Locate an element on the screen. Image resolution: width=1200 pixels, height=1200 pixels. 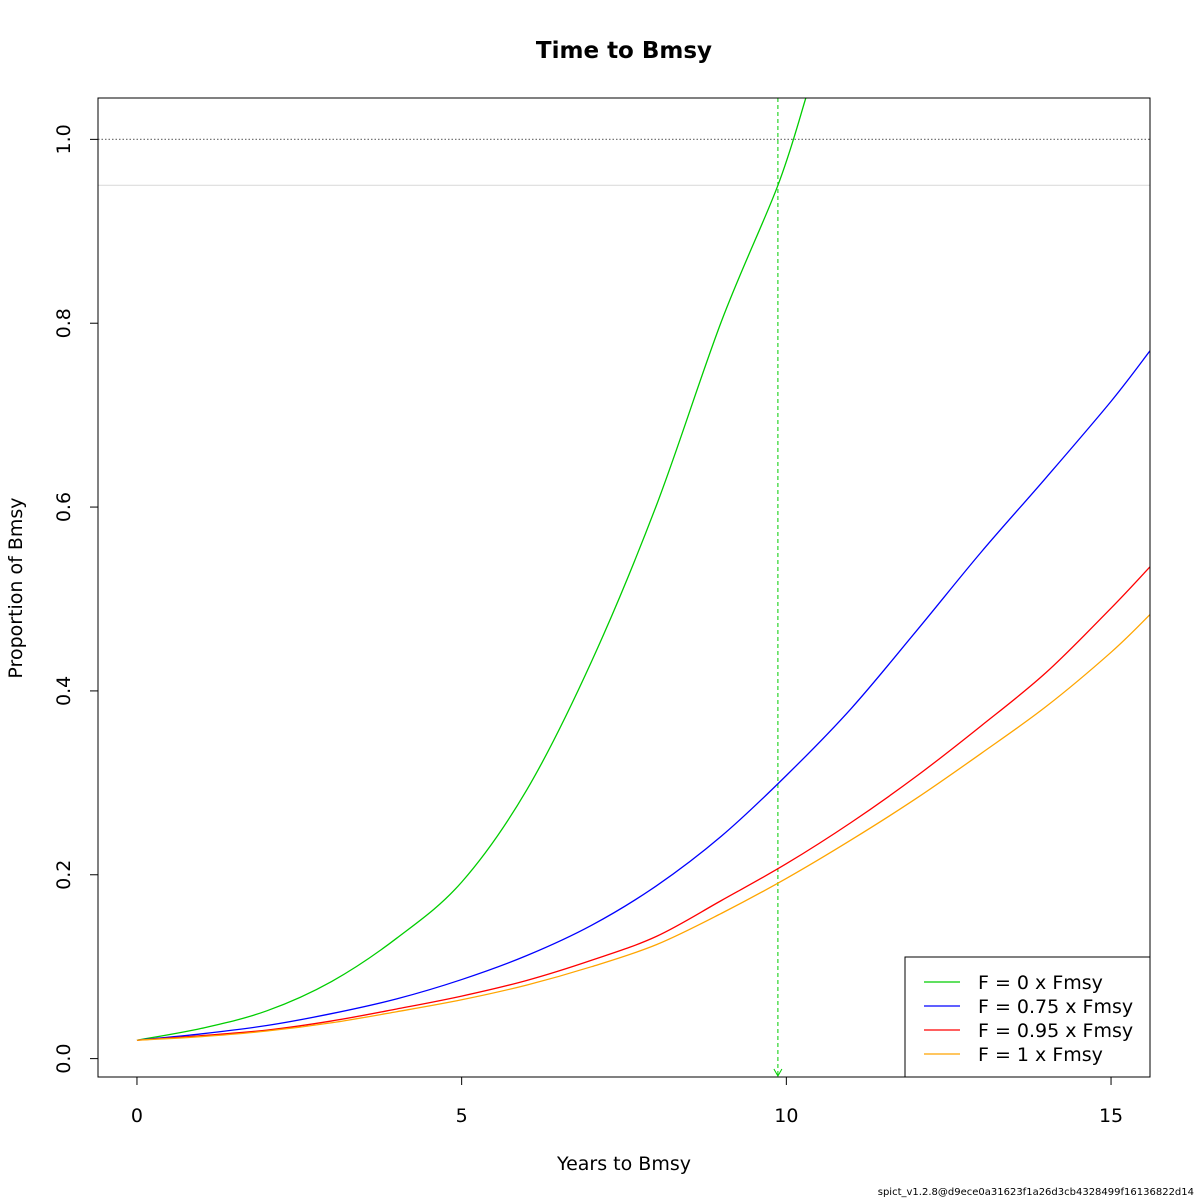
x-tick-label-2: 10 is located at coordinates (786, 1116).